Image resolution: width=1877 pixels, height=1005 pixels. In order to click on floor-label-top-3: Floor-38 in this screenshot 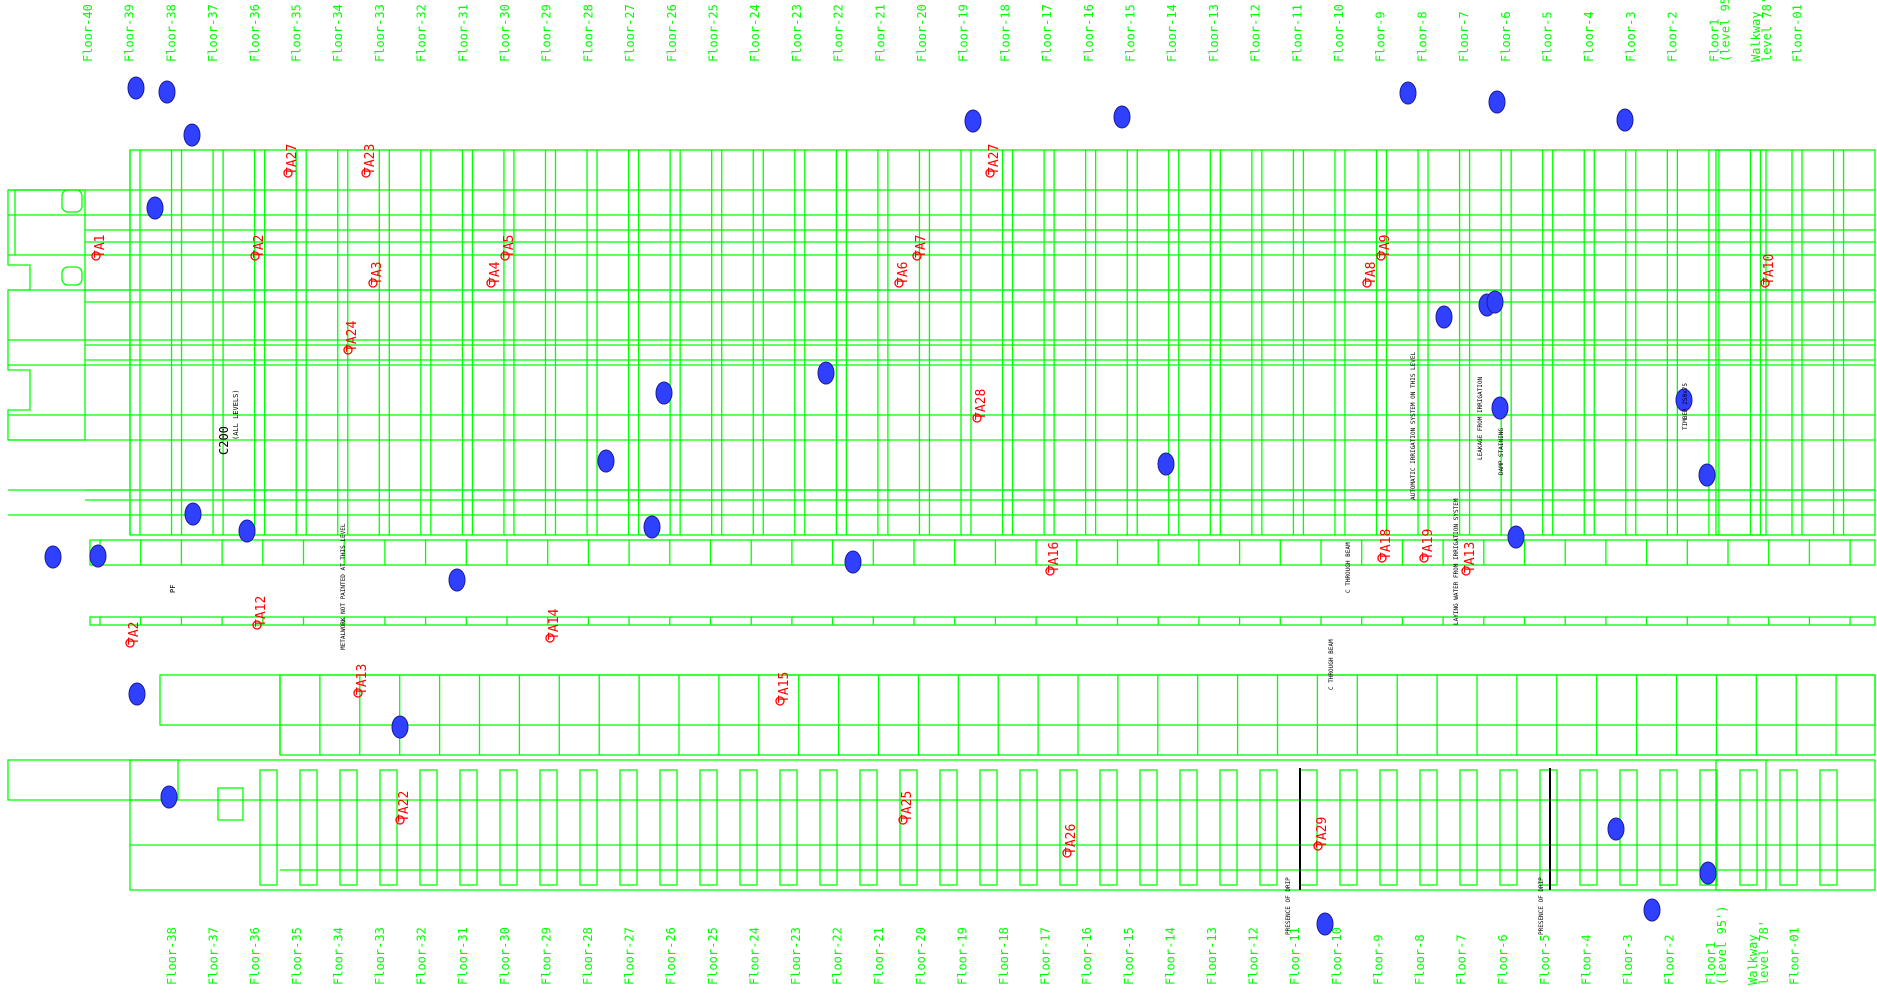, I will do `click(171, 33)`.